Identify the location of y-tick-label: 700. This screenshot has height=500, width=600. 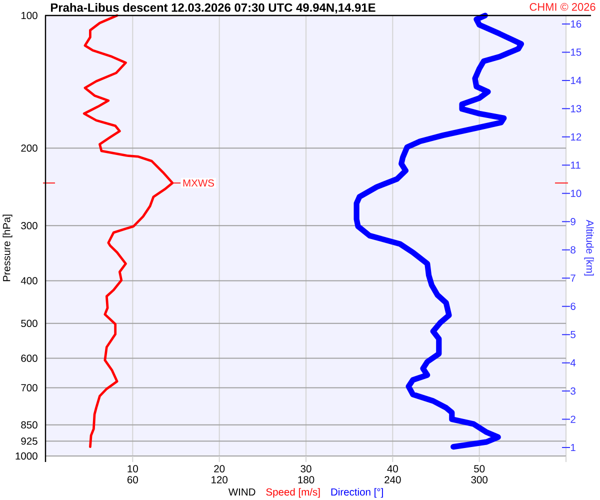
(29, 388).